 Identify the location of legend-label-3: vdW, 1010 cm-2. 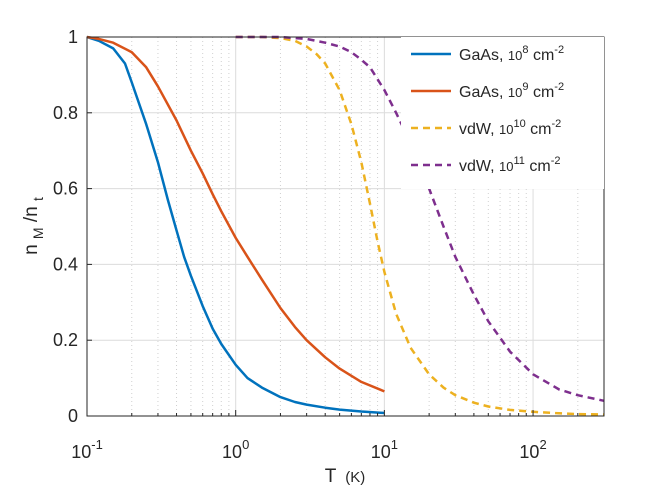
(510, 128).